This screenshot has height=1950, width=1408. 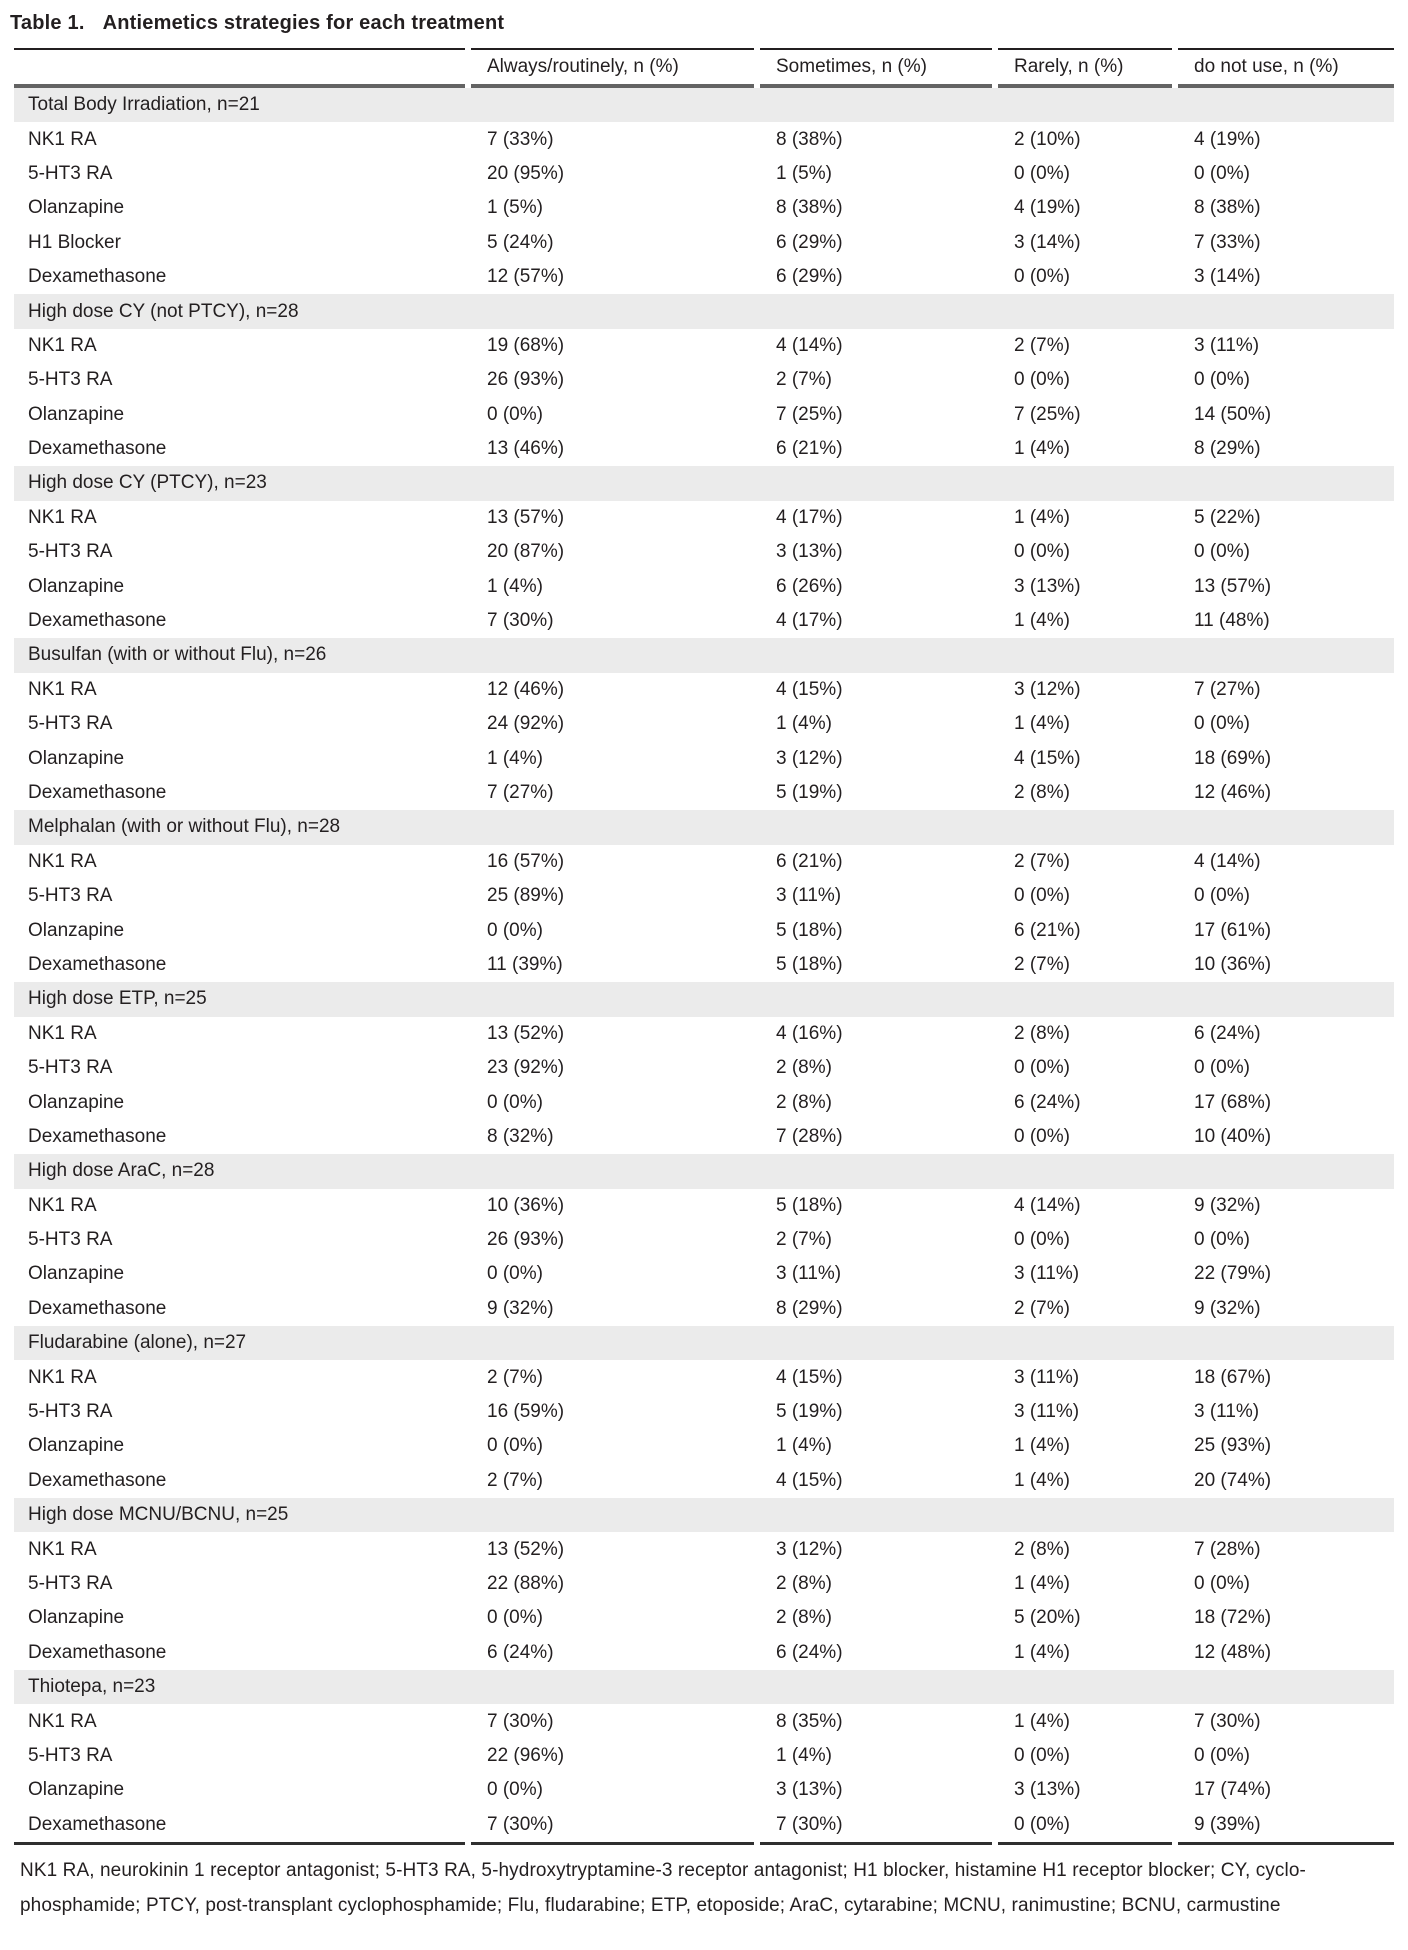 I want to click on column-header-rarely: Rarely, n (%), so click(x=1085, y=68).